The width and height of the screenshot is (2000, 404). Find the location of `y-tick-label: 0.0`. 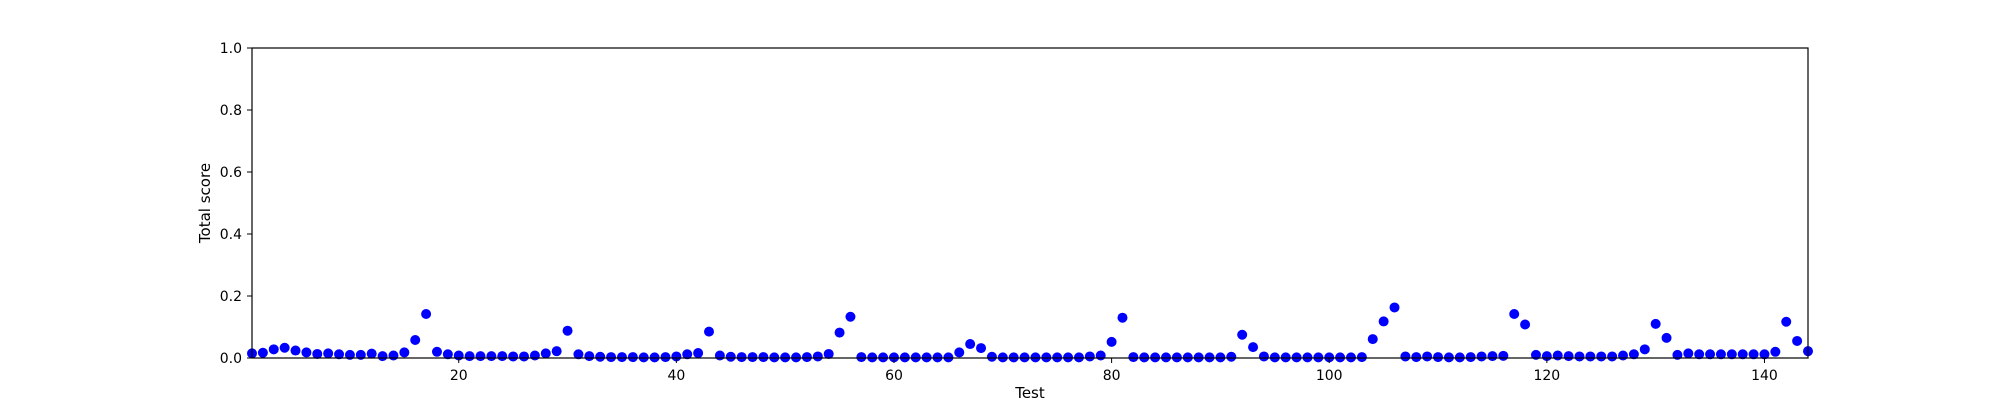

y-tick-label: 0.0 is located at coordinates (231, 359).